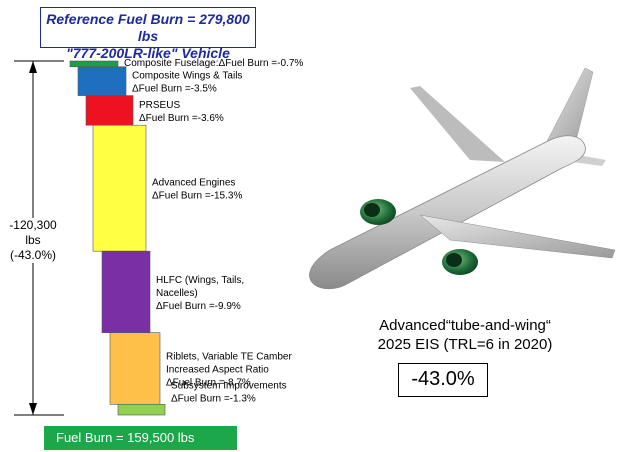 The image size is (619, 452). I want to click on waterfall-label-3: PRSEUS ΔFuel Burn =-3.6%, so click(181, 112).